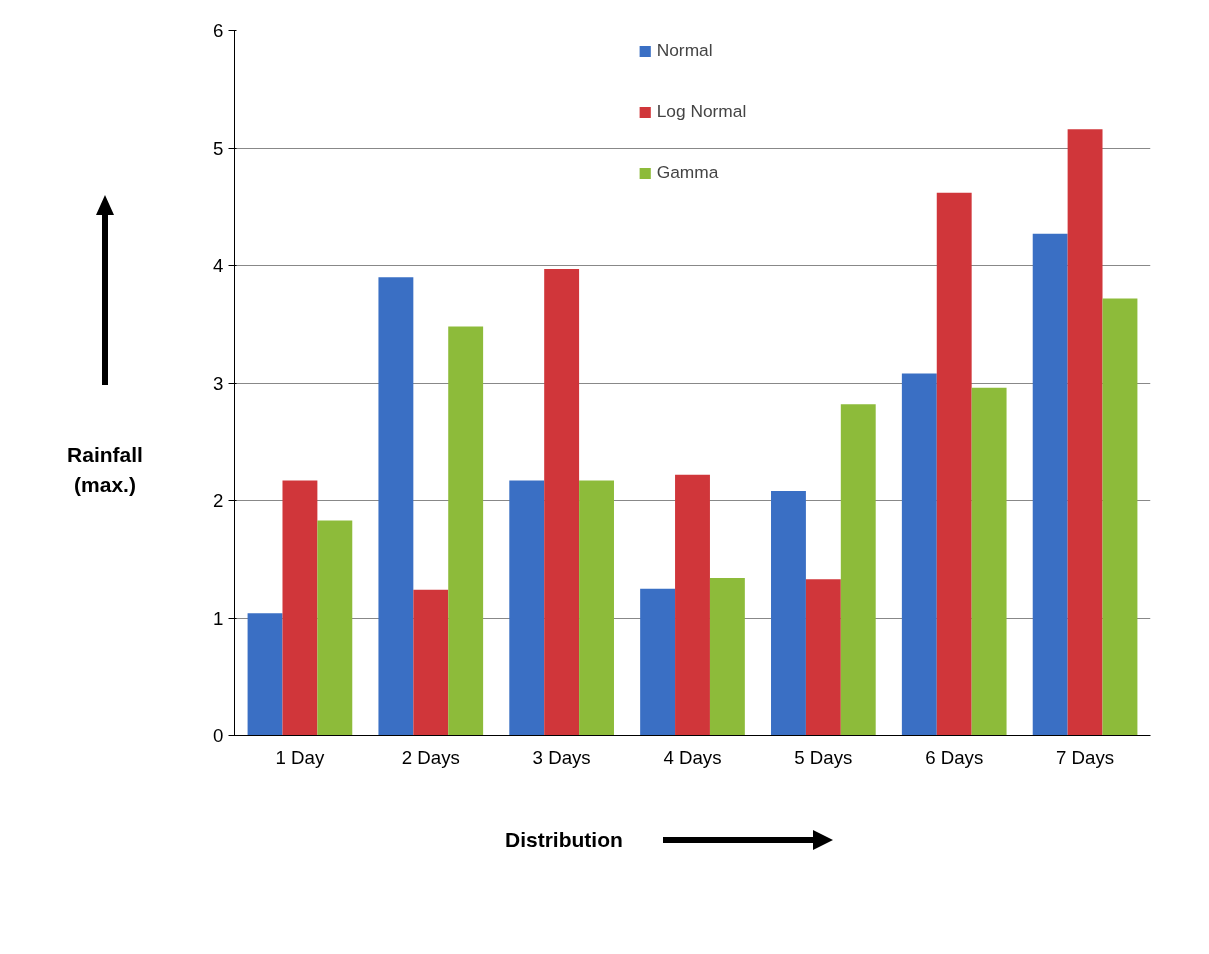 This screenshot has height=954, width=1209. I want to click on legend-label: Normal, so click(684, 50).